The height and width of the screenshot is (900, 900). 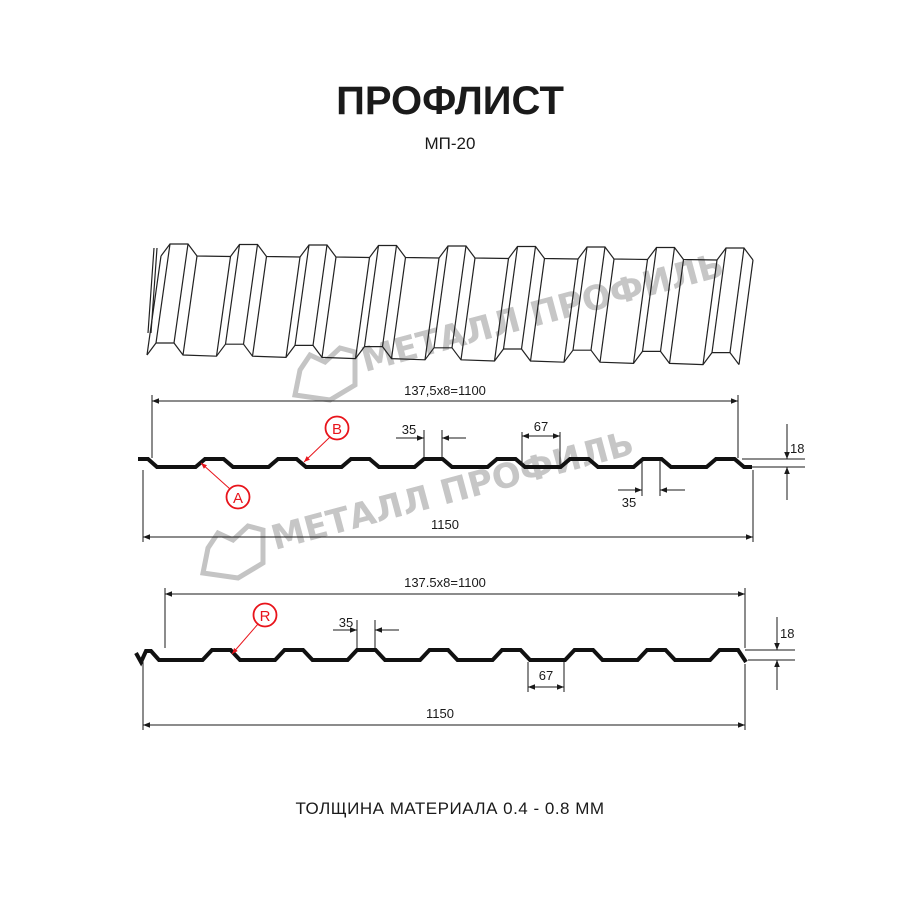 I want to click on marker-b-leader, so click(x=317, y=449).